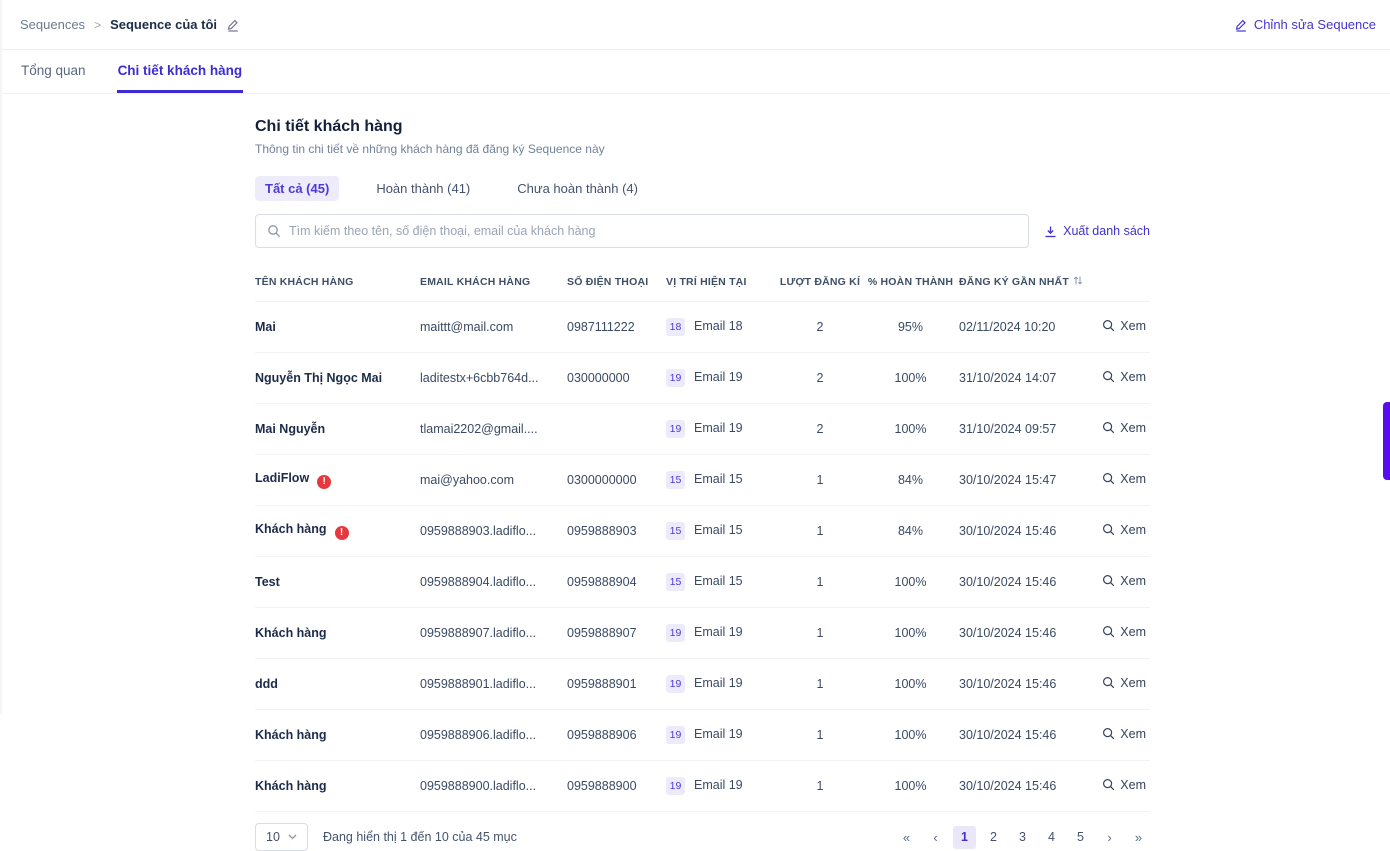 This screenshot has height=851, width=1390. What do you see at coordinates (1386, 441) in the screenshot?
I see `side-widget-tab` at bounding box center [1386, 441].